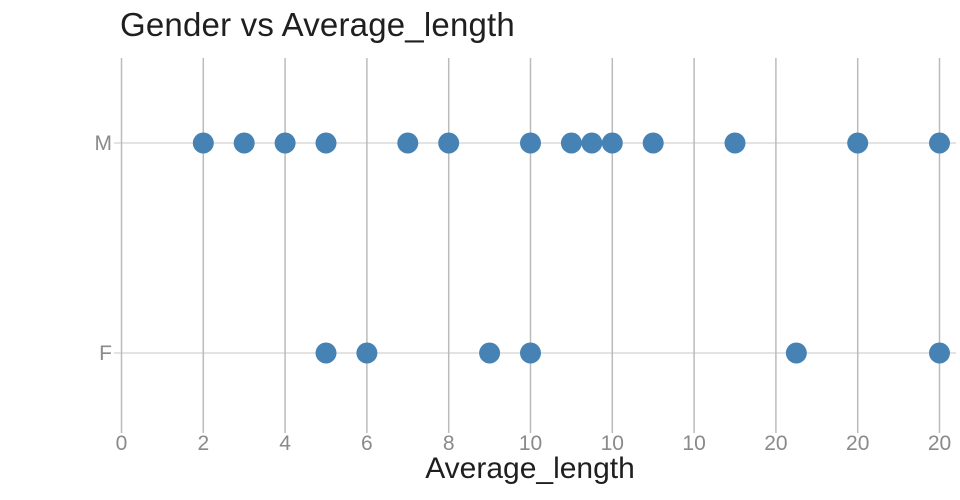  Describe the element at coordinates (285, 443) in the screenshot. I see `x-tick-label: 4` at that location.